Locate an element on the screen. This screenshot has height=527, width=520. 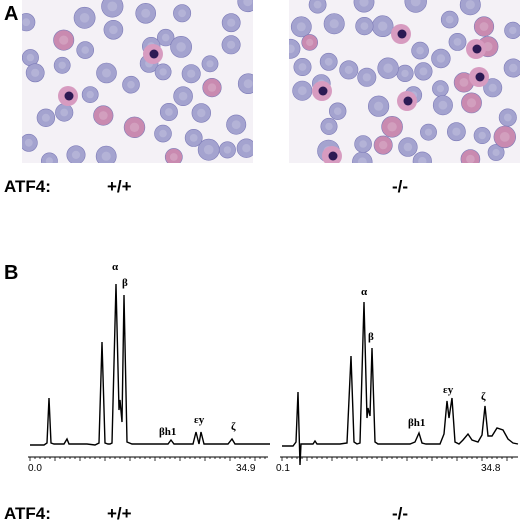
chromatogram-trace-wildtype is located at coordinates (150, 364).